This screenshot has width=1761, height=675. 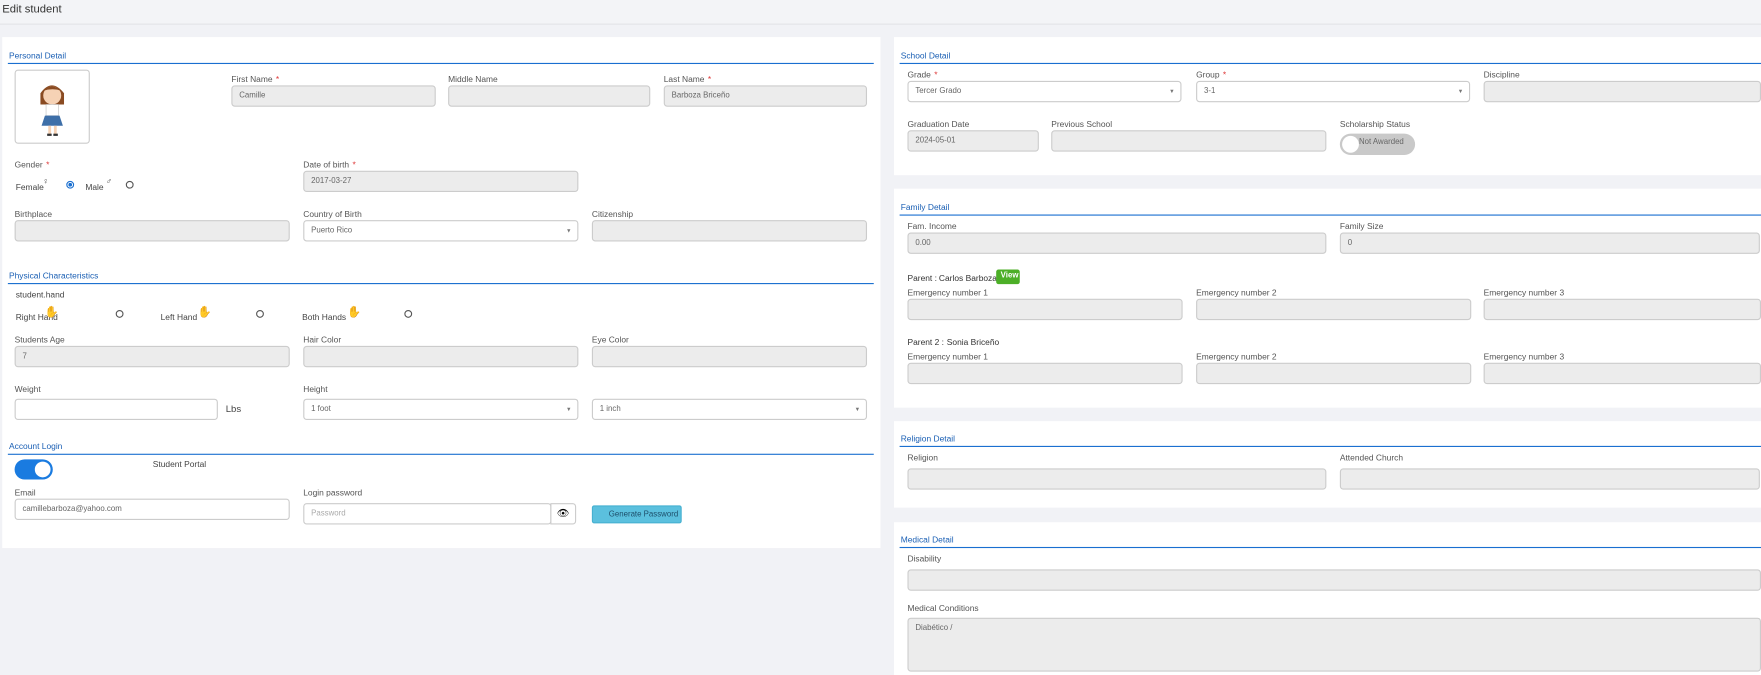 I want to click on input: Diabético /, so click(x=1334, y=644).